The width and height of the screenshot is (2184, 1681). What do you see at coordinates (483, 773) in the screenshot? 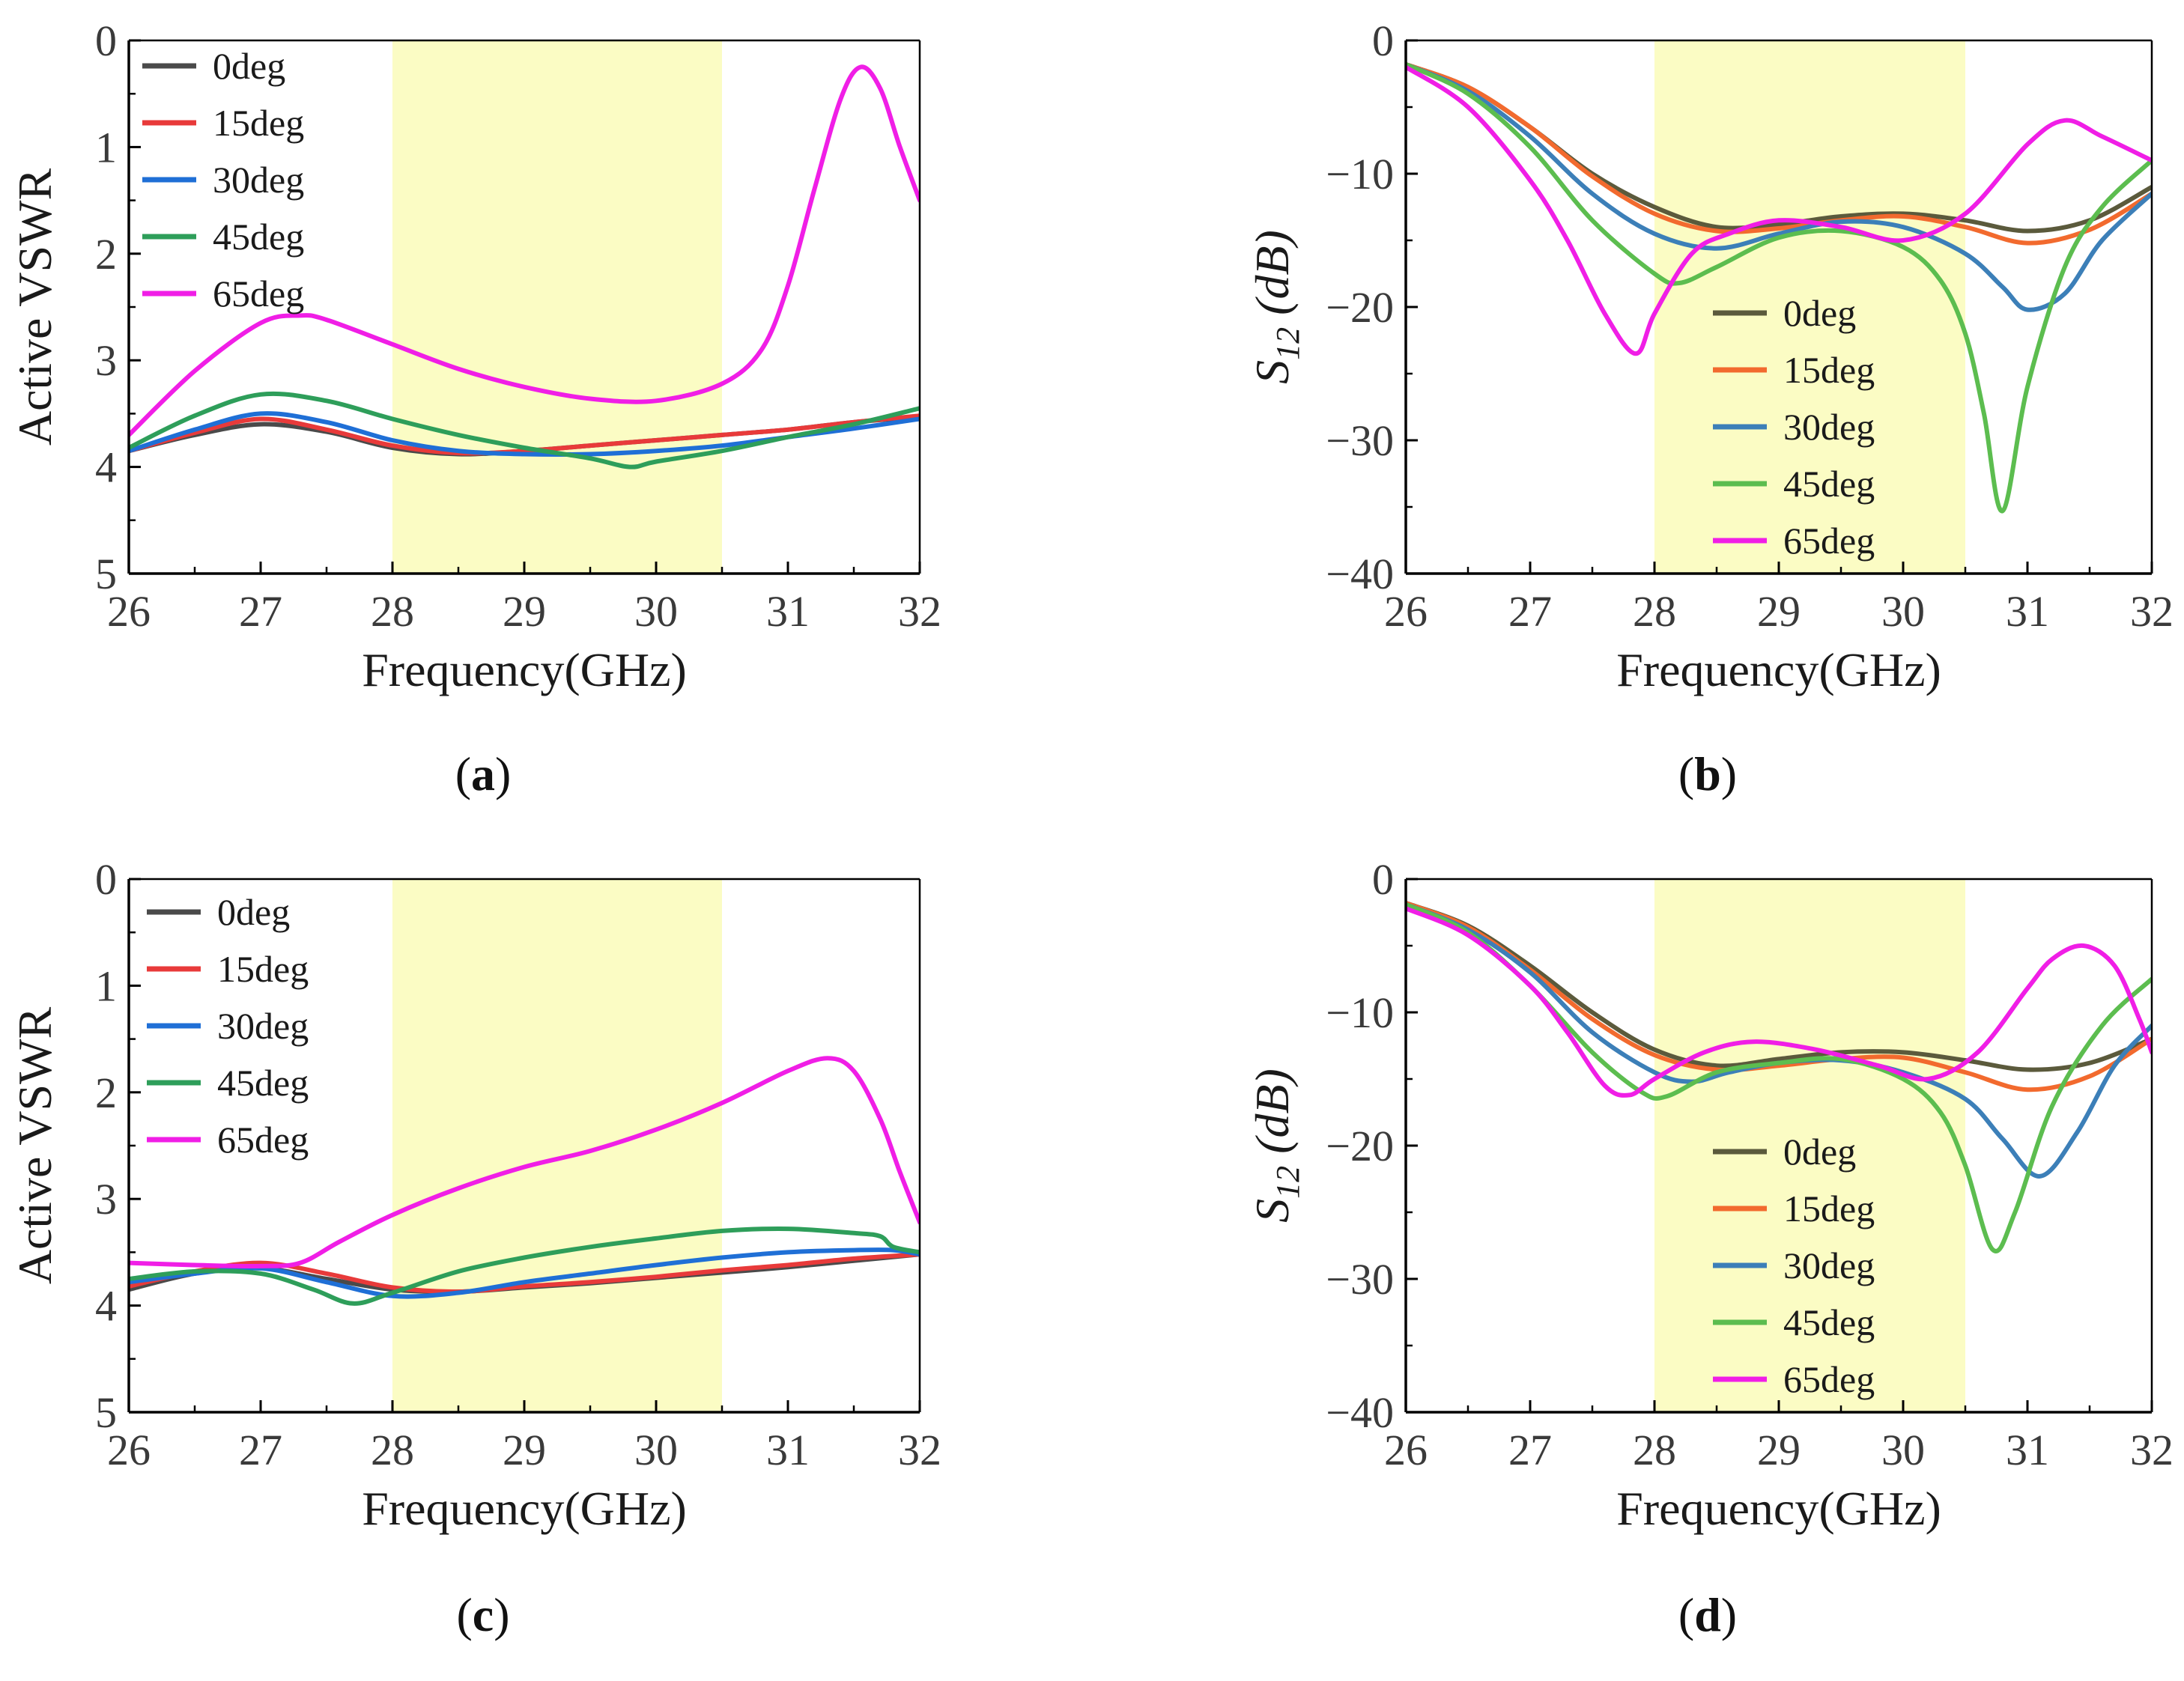
I see `panel-caption: (a)` at bounding box center [483, 773].